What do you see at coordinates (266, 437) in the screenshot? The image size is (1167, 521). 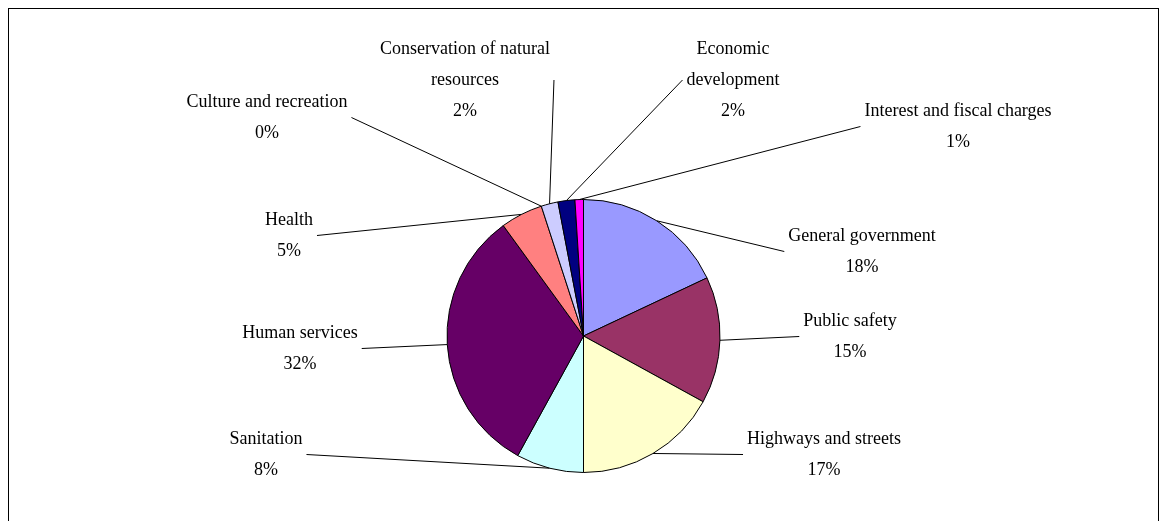 I see `slice-label: Sanitation` at bounding box center [266, 437].